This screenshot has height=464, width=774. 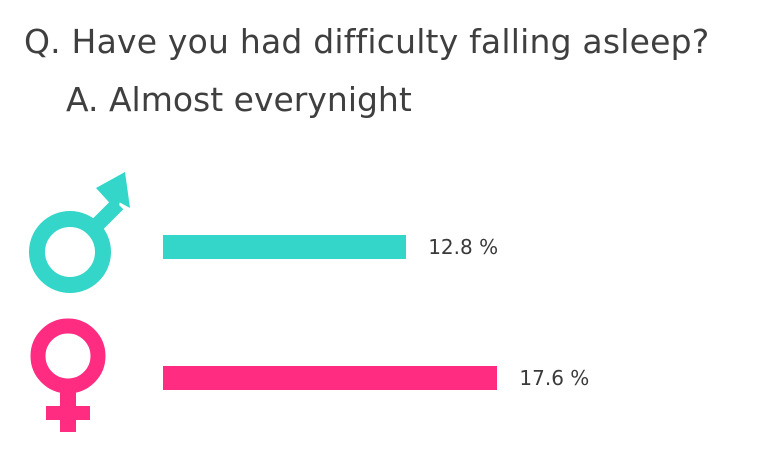 What do you see at coordinates (285, 247) in the screenshot?
I see `bar-male` at bounding box center [285, 247].